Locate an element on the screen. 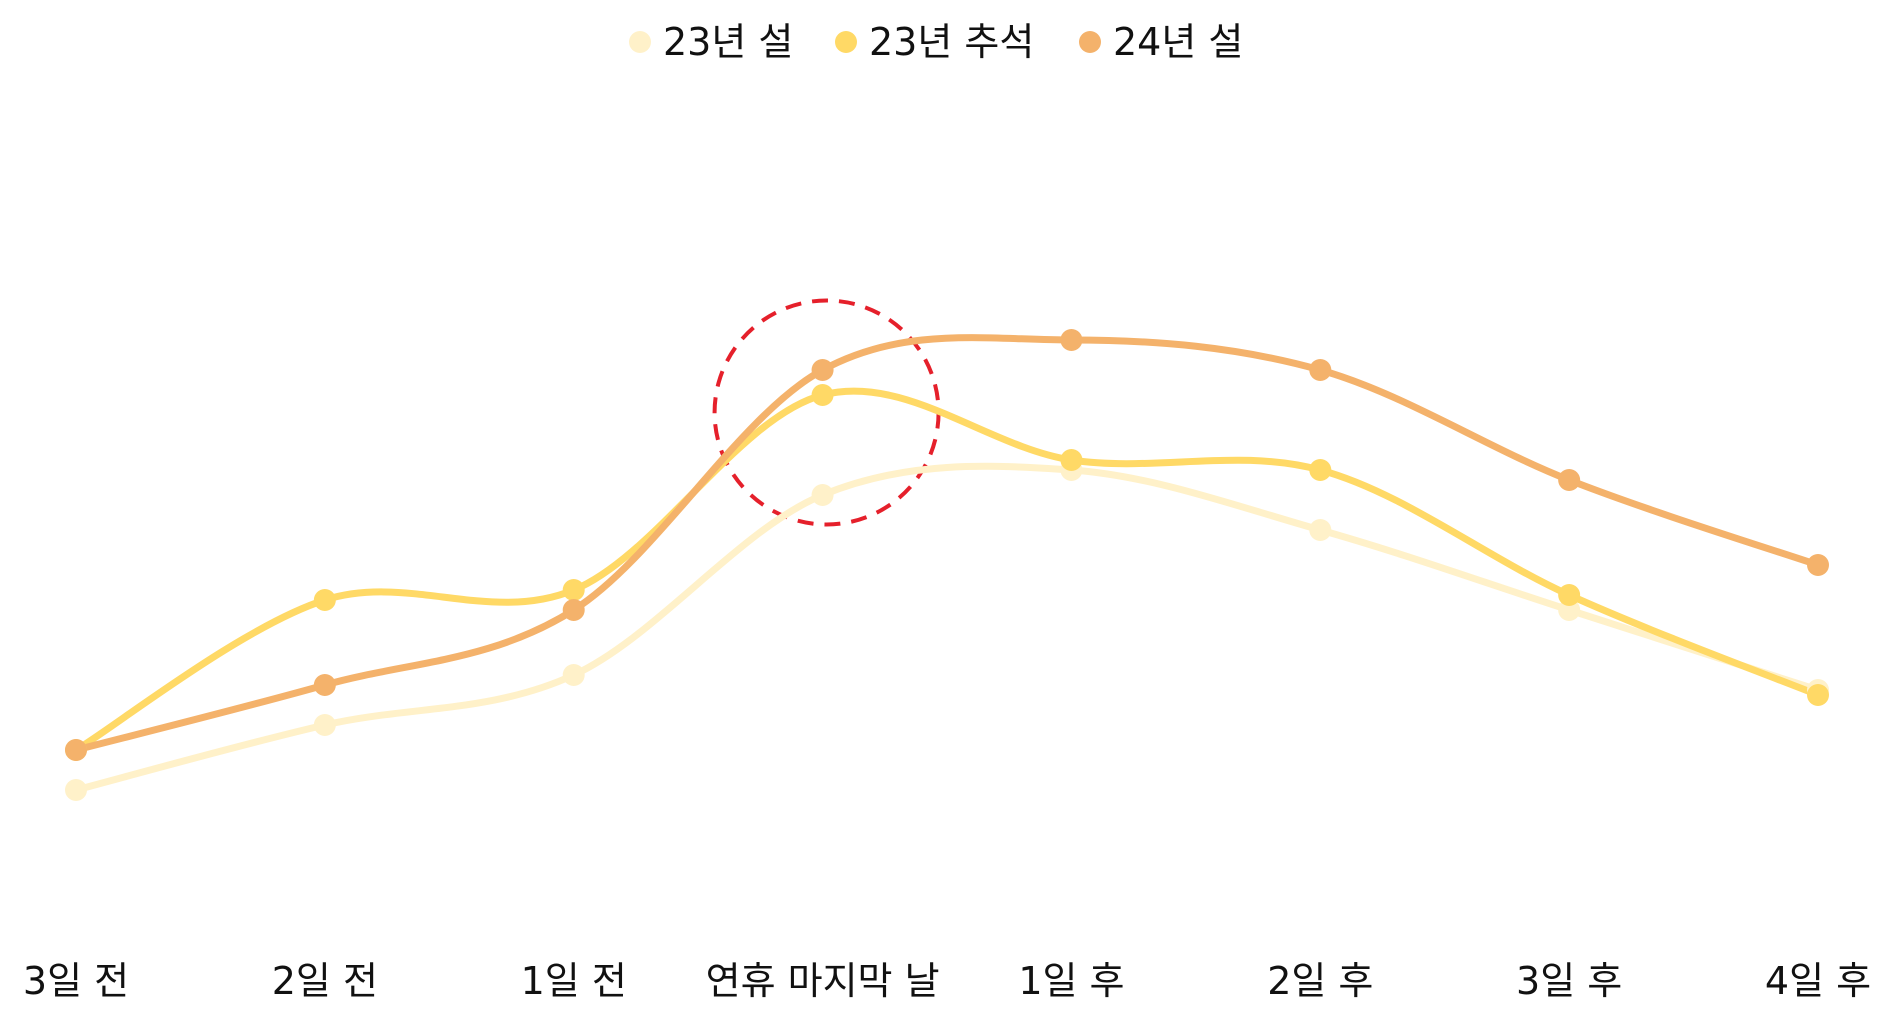 Image resolution: width=1880 pixels, height=1028 pixels. data-point-s2-p3 is located at coordinates (822, 370).